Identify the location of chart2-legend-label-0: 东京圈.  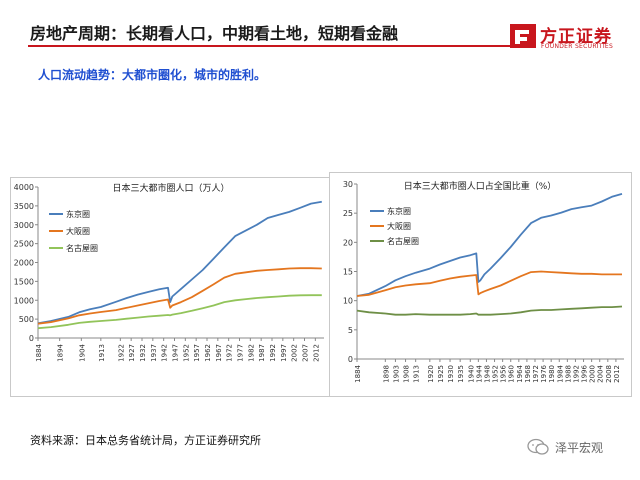
(399, 211).